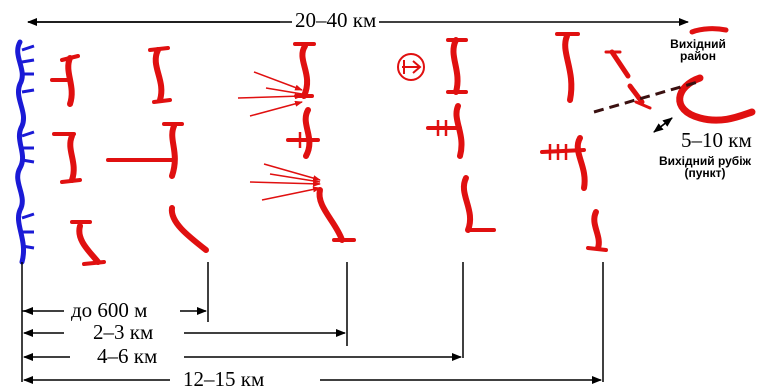 This screenshot has width=775, height=391. Describe the element at coordinates (716, 140) in the screenshot. I see `exit-distance-label: 5–10 км` at that location.